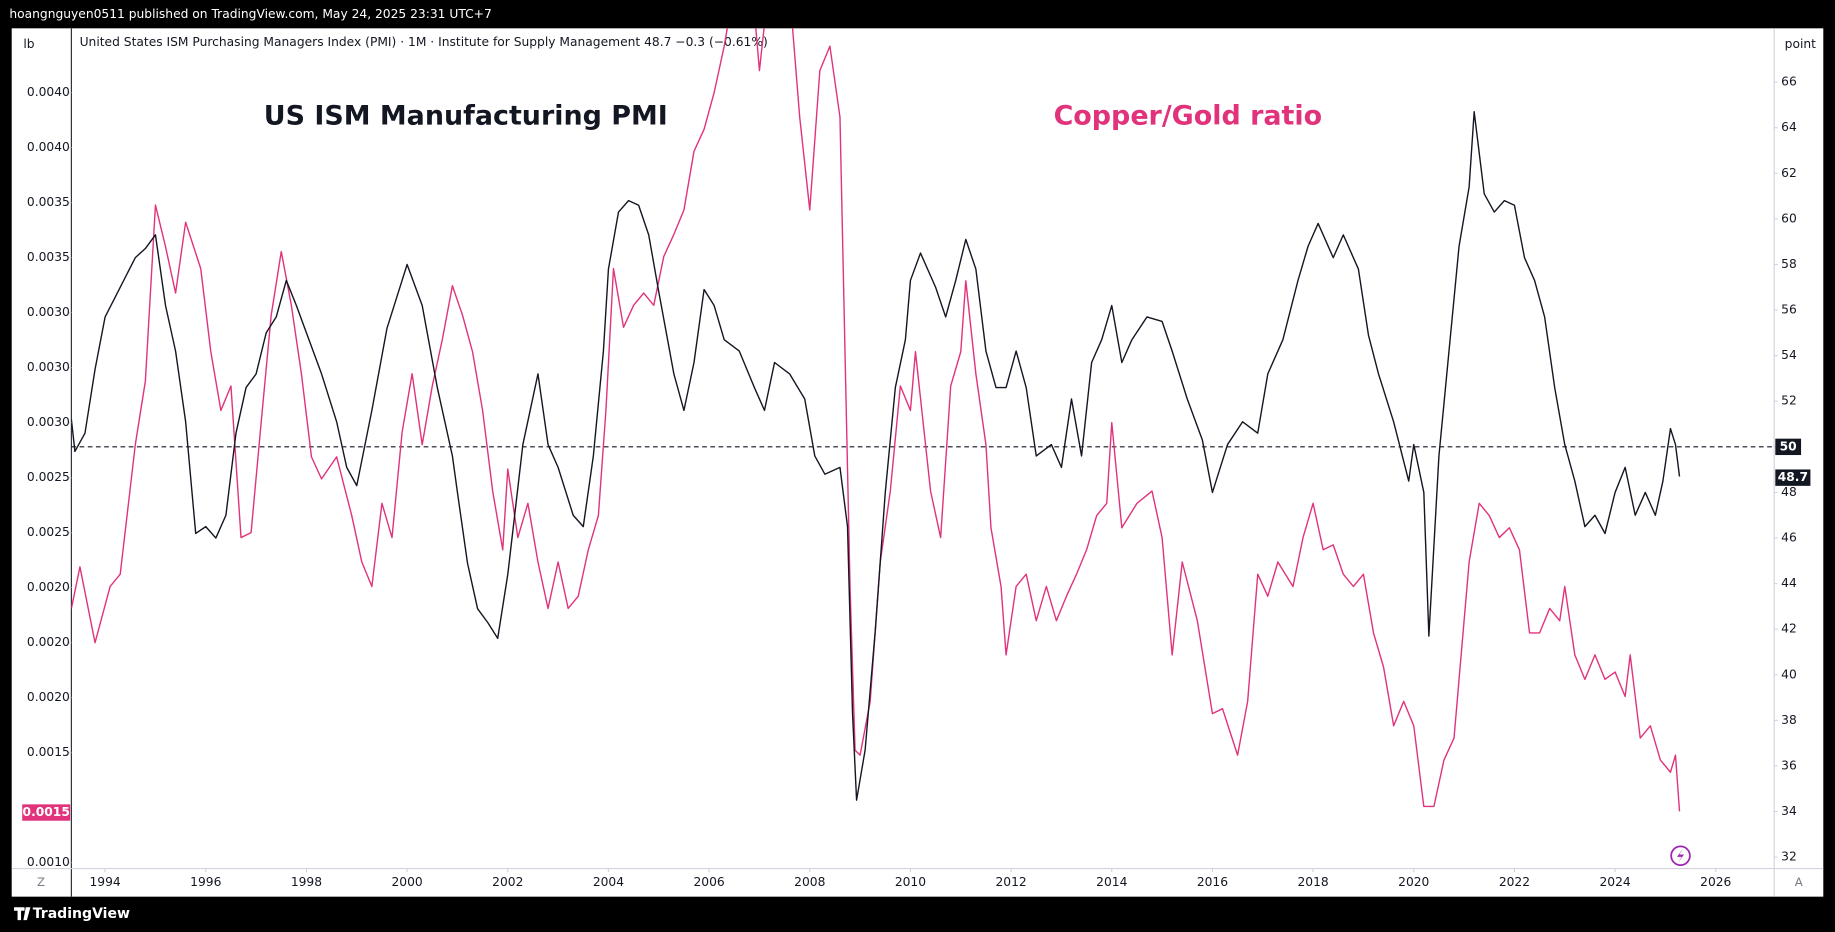  I want to click on annotation: Copper/Gold ratio, so click(1188, 116).